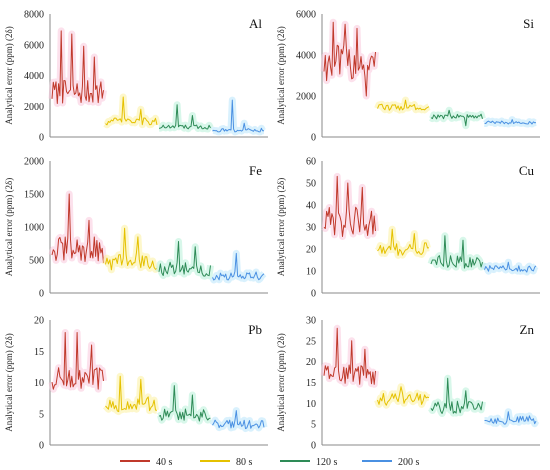  What do you see at coordinates (510, 418) in the screenshot?
I see `series-line-zn-200s` at bounding box center [510, 418].